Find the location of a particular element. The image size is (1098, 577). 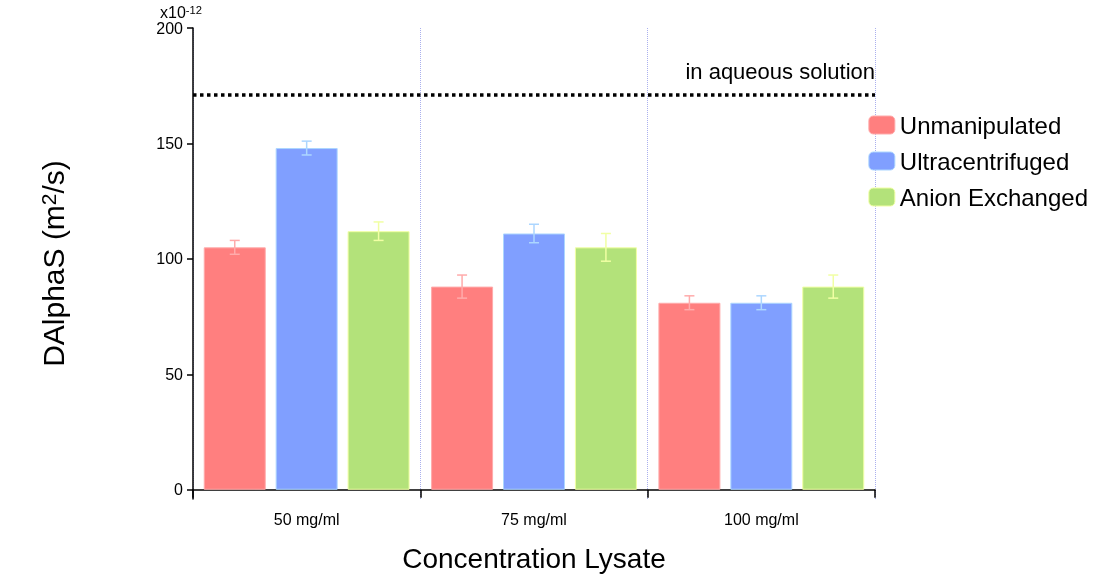

y-tick-label: 150 is located at coordinates (170, 143).